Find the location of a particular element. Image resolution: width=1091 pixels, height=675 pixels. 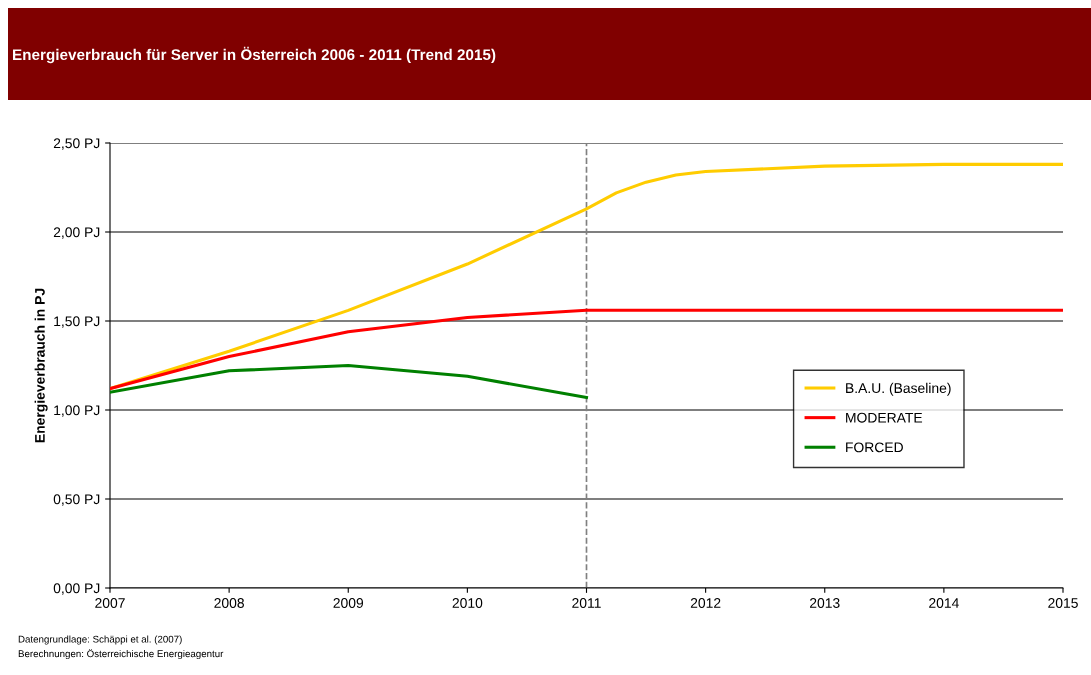

y-axis-title: Energieverbrauch in PJ is located at coordinates (41, 365).